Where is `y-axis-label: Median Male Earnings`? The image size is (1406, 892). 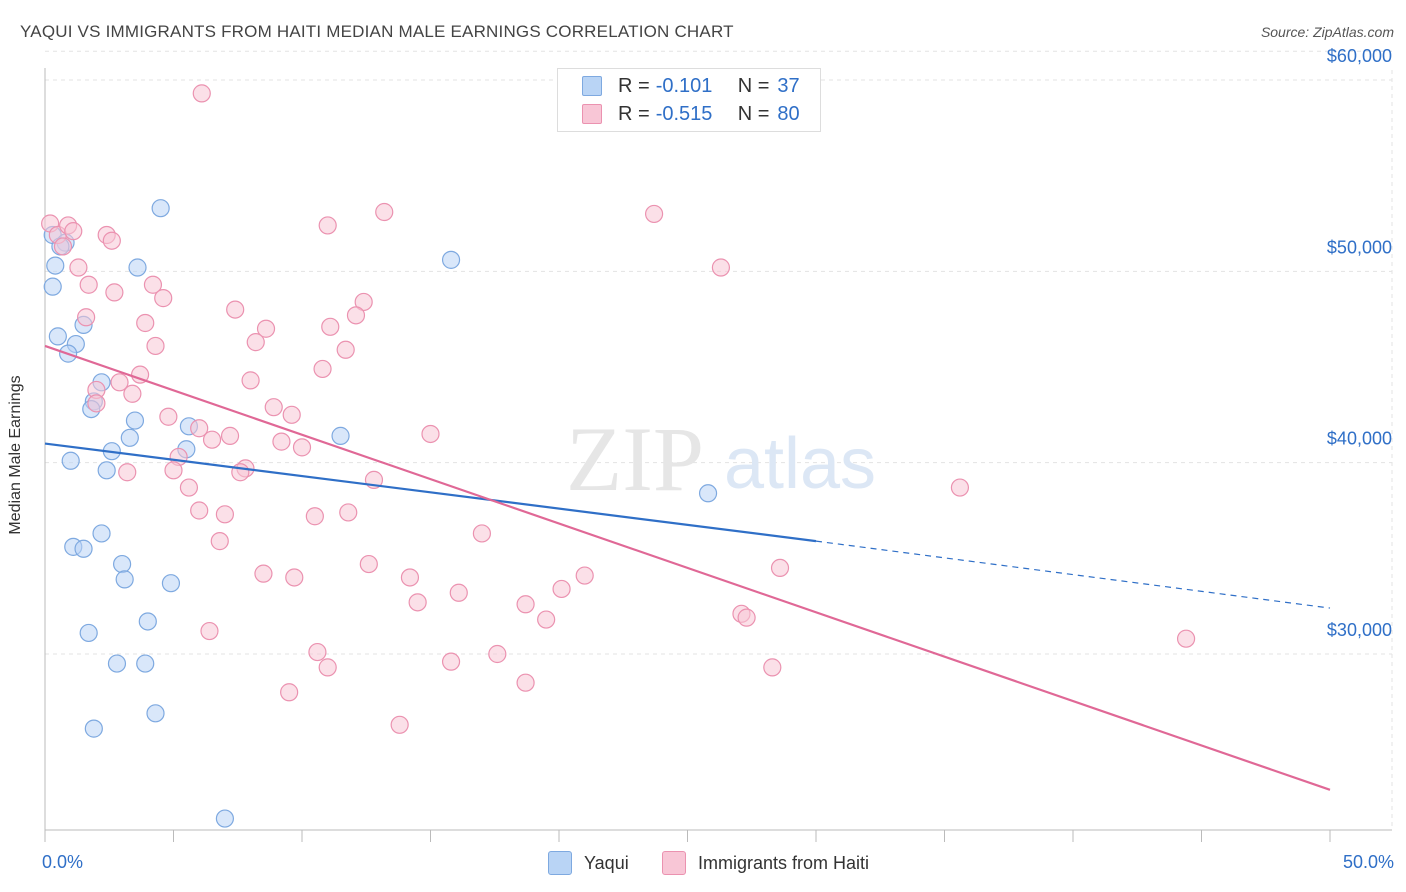 y-axis-label: Median Male Earnings is located at coordinates (15, 455).